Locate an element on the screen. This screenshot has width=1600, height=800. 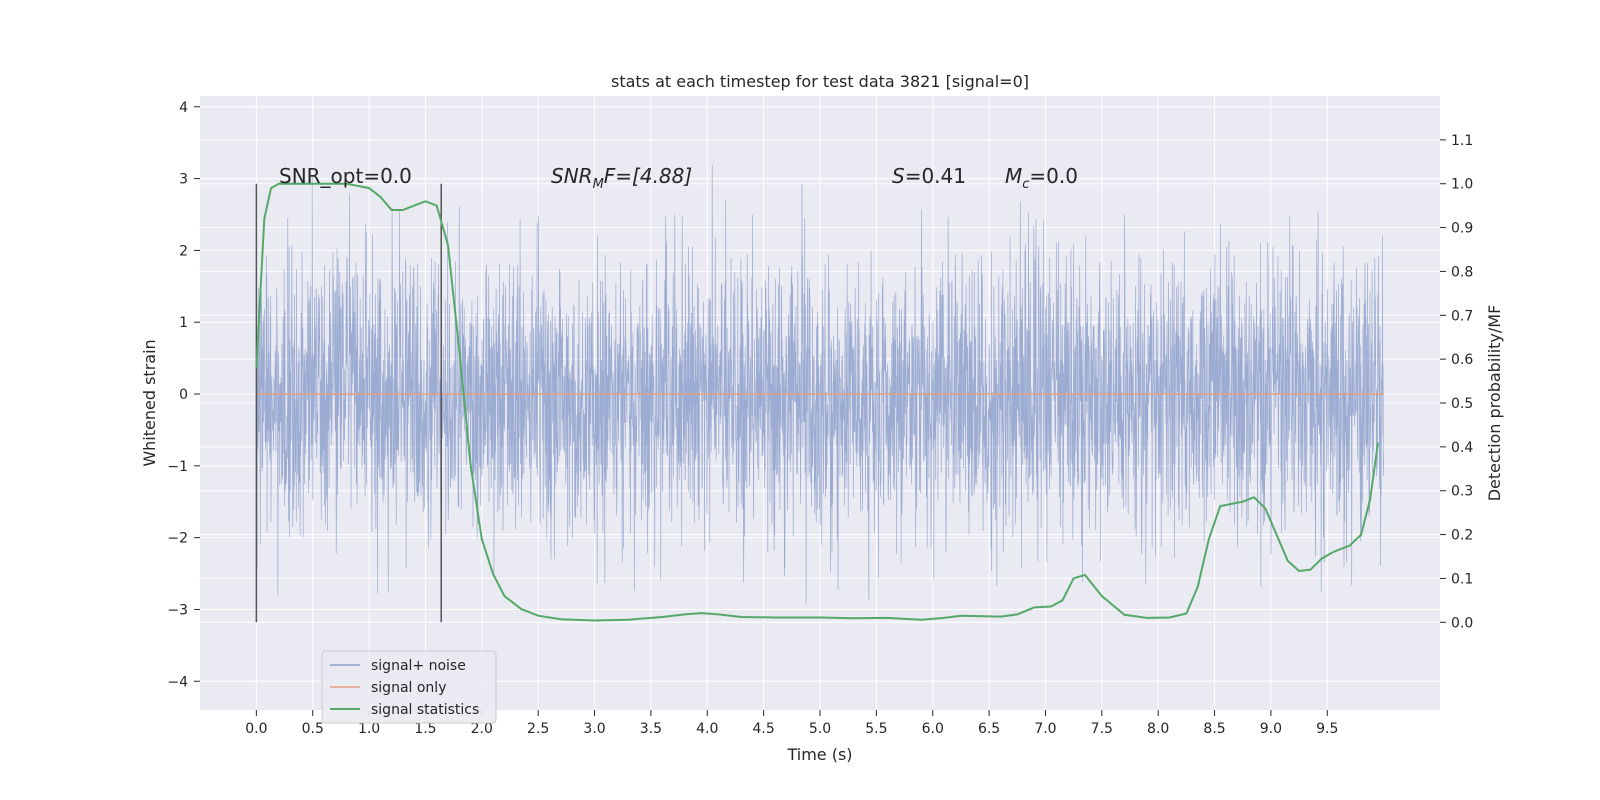
y2-tick-label: 0.6 is located at coordinates (1462, 360).